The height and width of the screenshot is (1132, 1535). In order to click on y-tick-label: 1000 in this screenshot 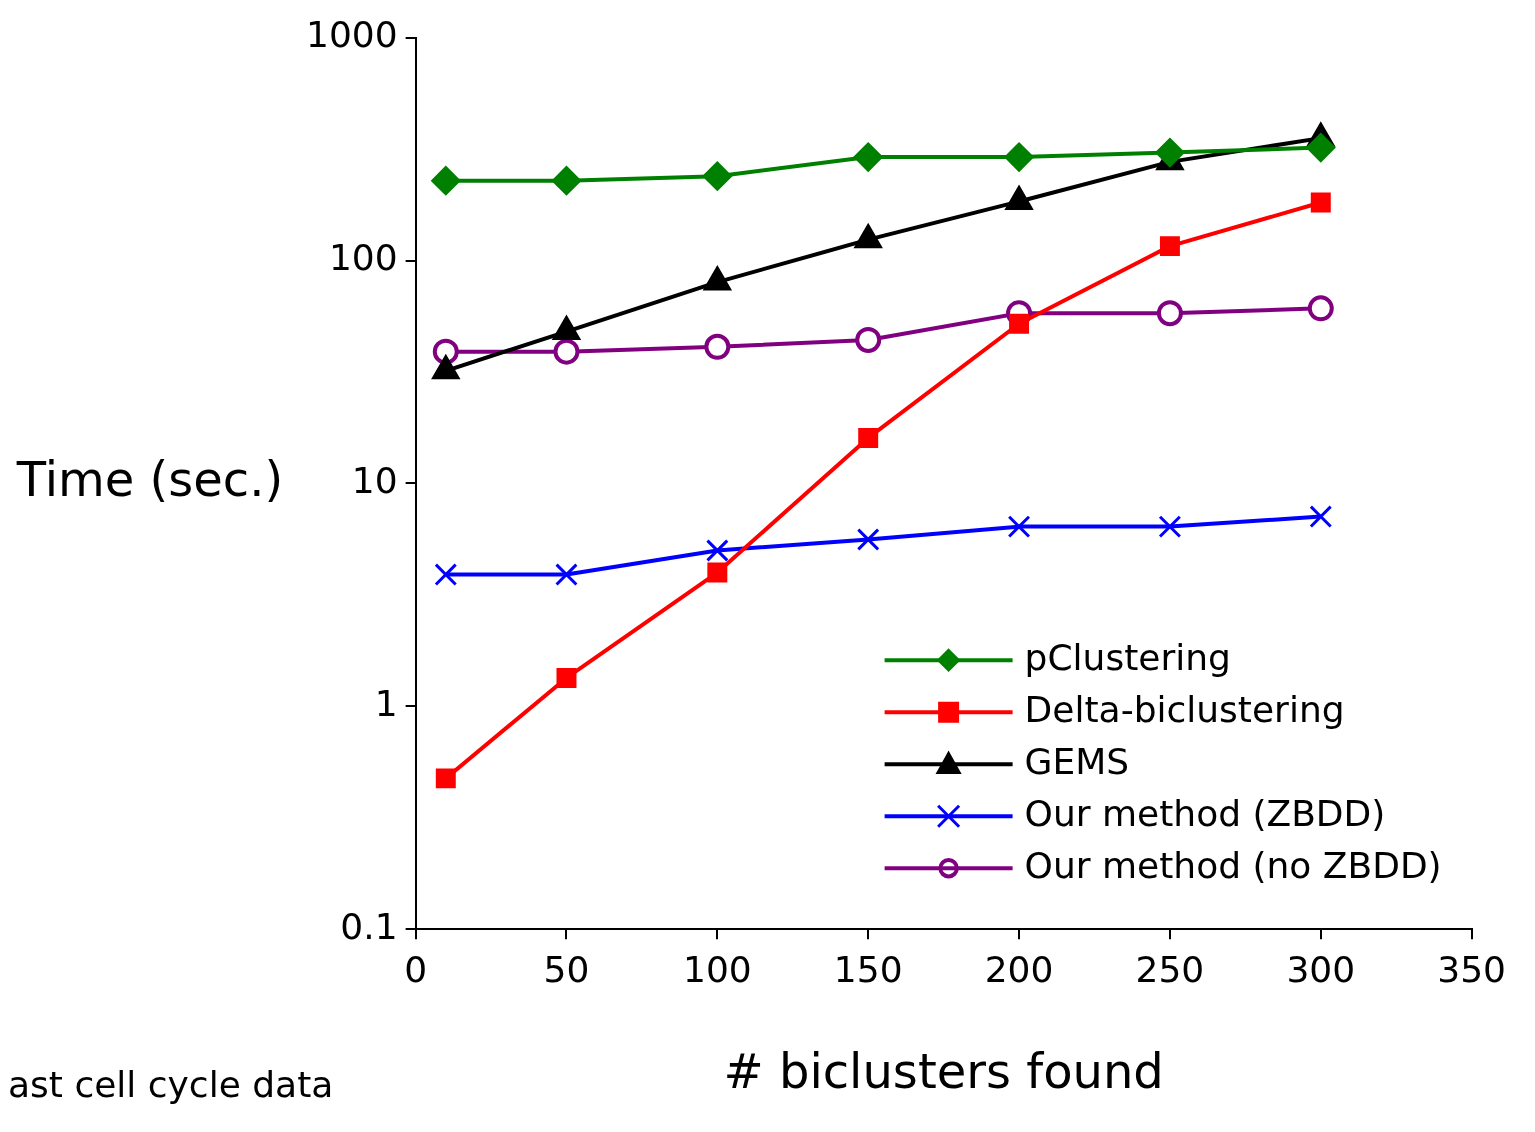, I will do `click(351, 34)`.